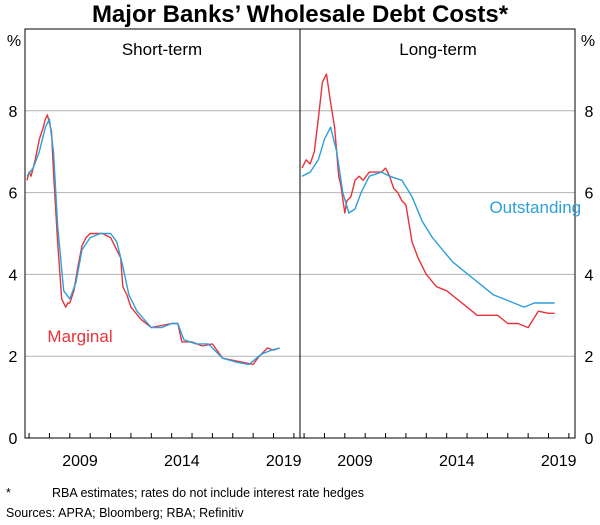 The height and width of the screenshot is (525, 600). Describe the element at coordinates (13, 275) in the screenshot. I see `y-tick-label-left: 4` at that location.